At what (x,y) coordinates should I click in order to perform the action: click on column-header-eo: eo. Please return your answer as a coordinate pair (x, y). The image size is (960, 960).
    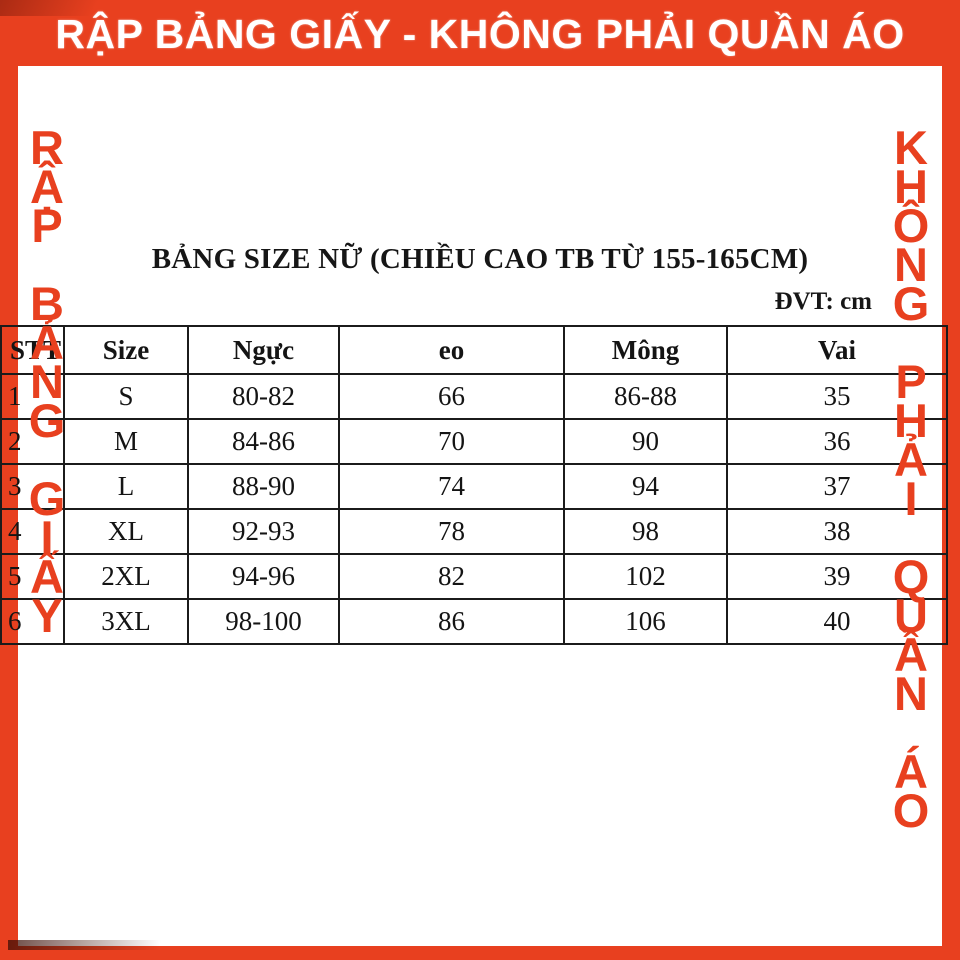
    Looking at the image, I should click on (451, 350).